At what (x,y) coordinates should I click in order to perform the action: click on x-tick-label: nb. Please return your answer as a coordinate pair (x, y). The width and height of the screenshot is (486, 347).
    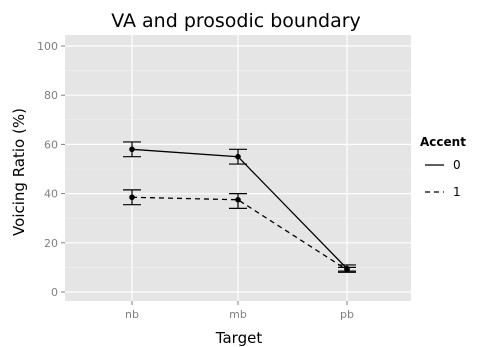
    Looking at the image, I should click on (132, 314).